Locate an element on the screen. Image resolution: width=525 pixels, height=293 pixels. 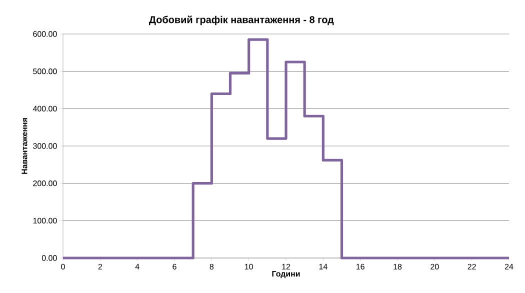
chart-title: Добовий графік навантаження - 8 год is located at coordinates (241, 21).